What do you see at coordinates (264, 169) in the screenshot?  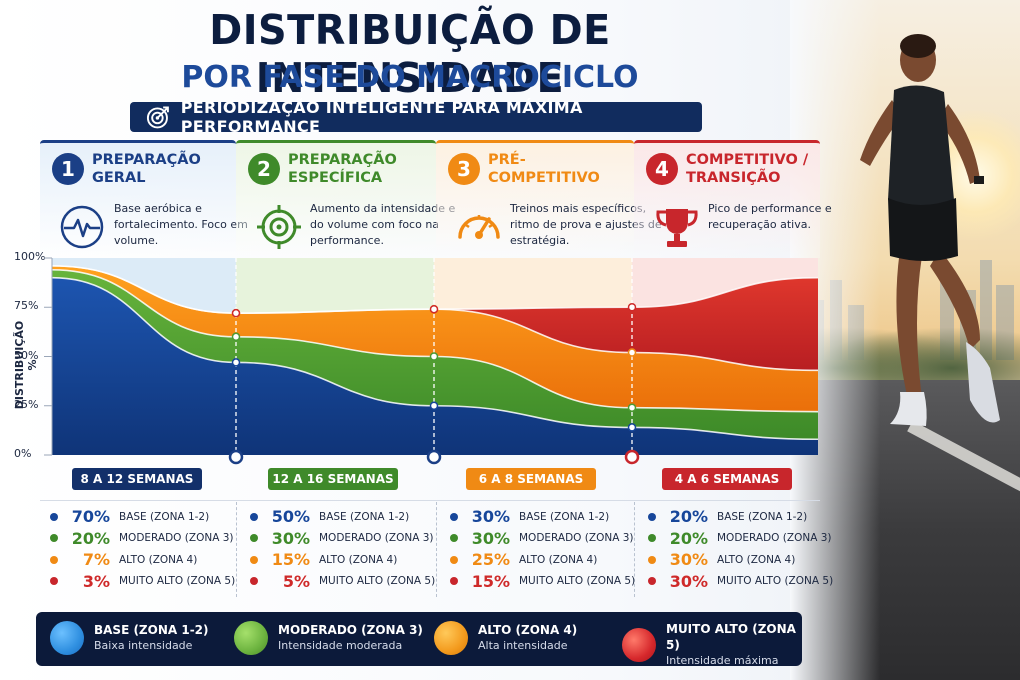 I see `phase-number: 2` at bounding box center [264, 169].